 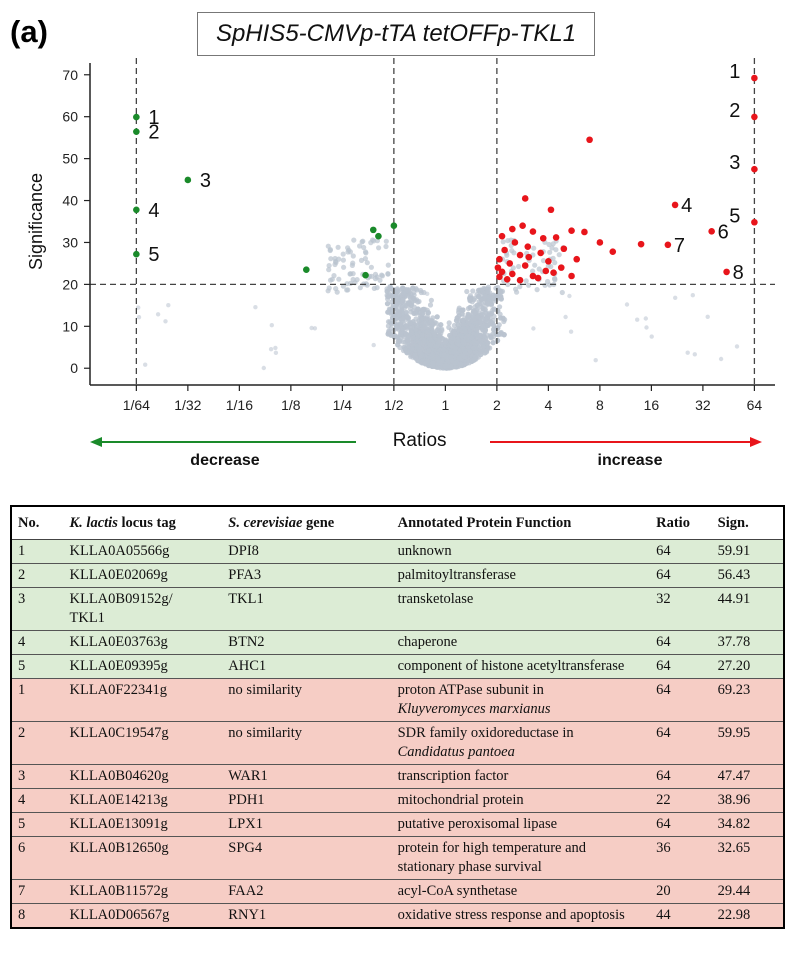 I want to click on panel-label: (a), so click(x=29, y=31).